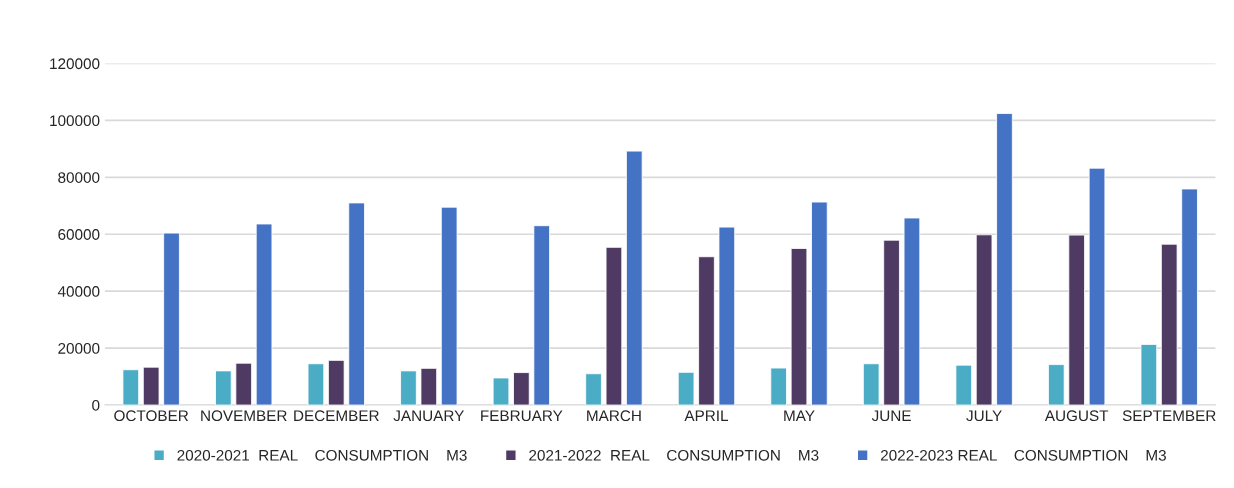  What do you see at coordinates (79, 234) in the screenshot?
I see `y-tick-label: 60000` at bounding box center [79, 234].